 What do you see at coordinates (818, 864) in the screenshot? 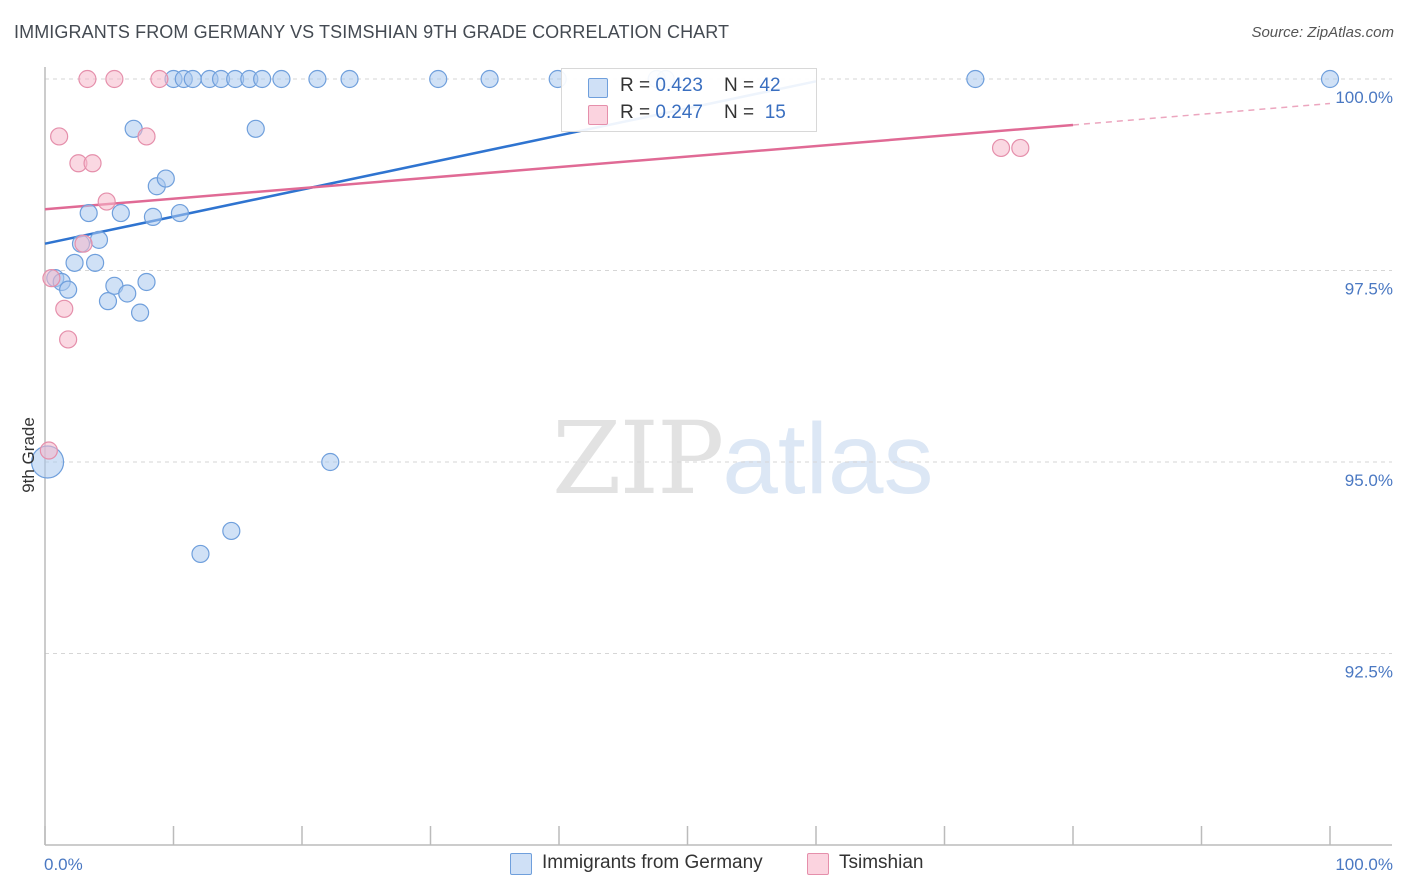
I see `bottom-legend-swatch-tsimshian` at bounding box center [818, 864].